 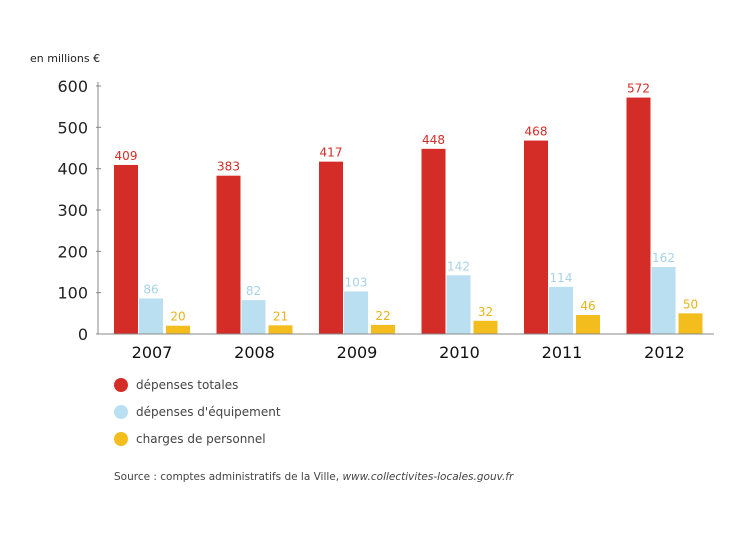 What do you see at coordinates (664, 352) in the screenshot?
I see `x-tick-label: 2012` at bounding box center [664, 352].